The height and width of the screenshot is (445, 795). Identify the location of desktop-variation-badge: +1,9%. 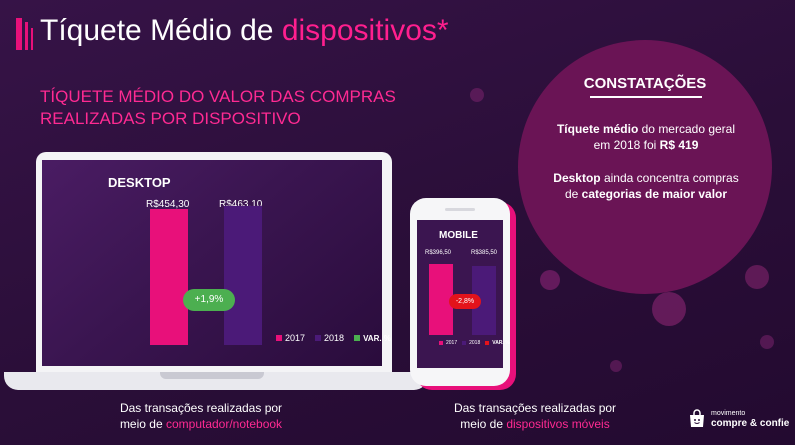
(209, 300).